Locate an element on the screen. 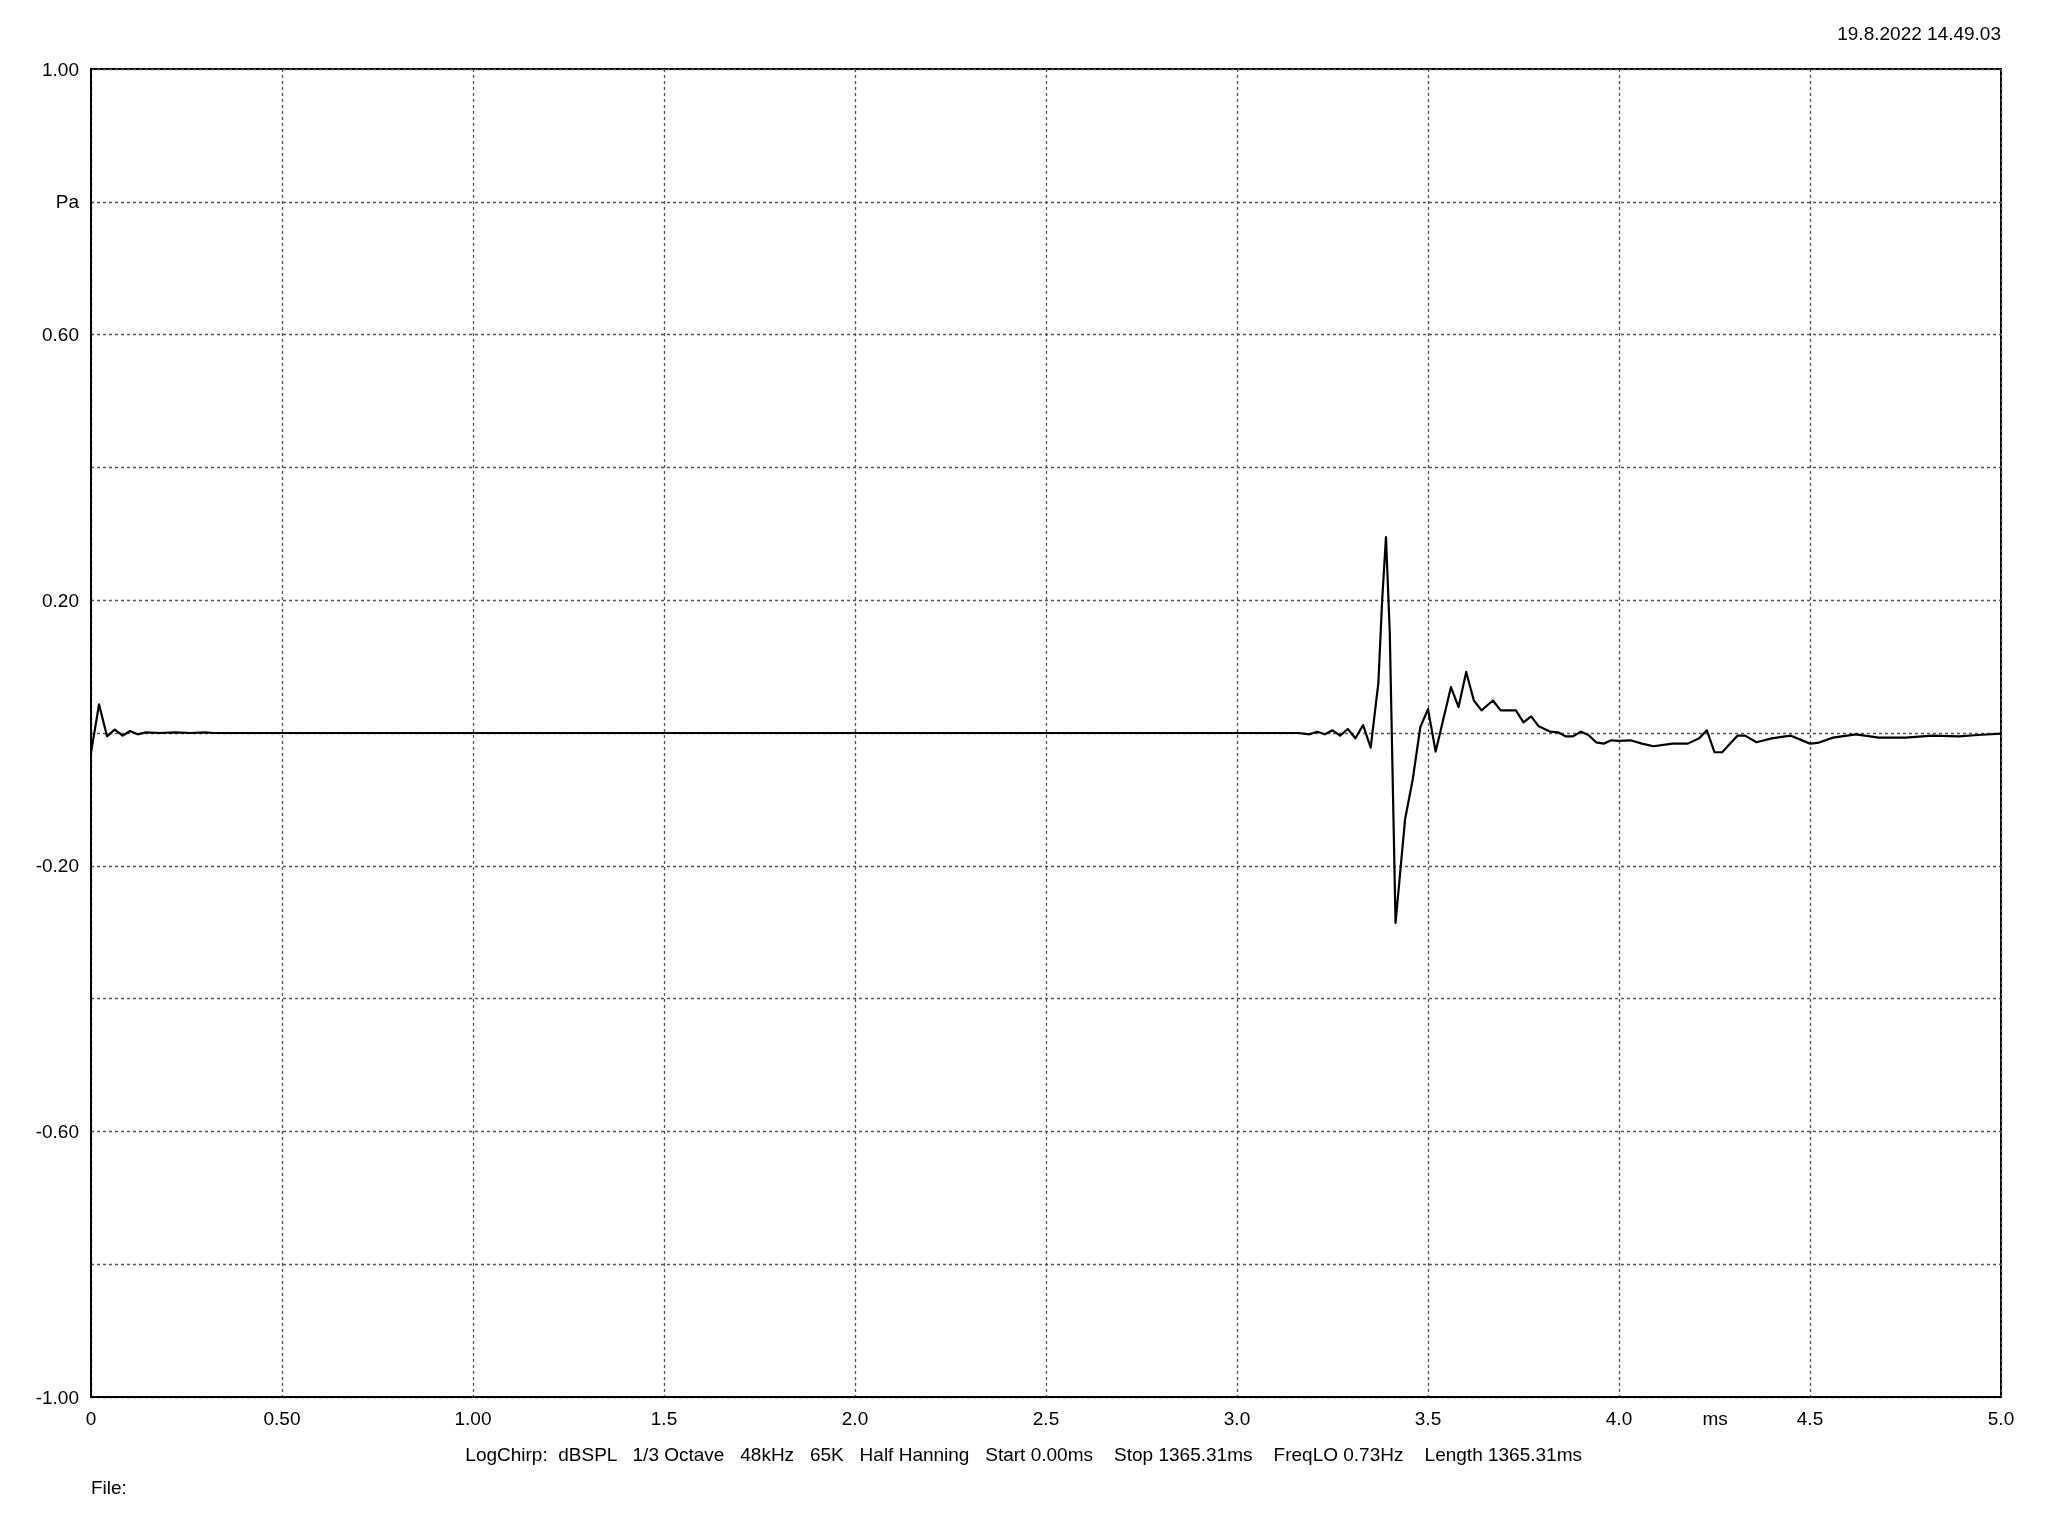 This screenshot has height=1536, width=2048. x-tick-label: 2.5 is located at coordinates (1046, 1418).